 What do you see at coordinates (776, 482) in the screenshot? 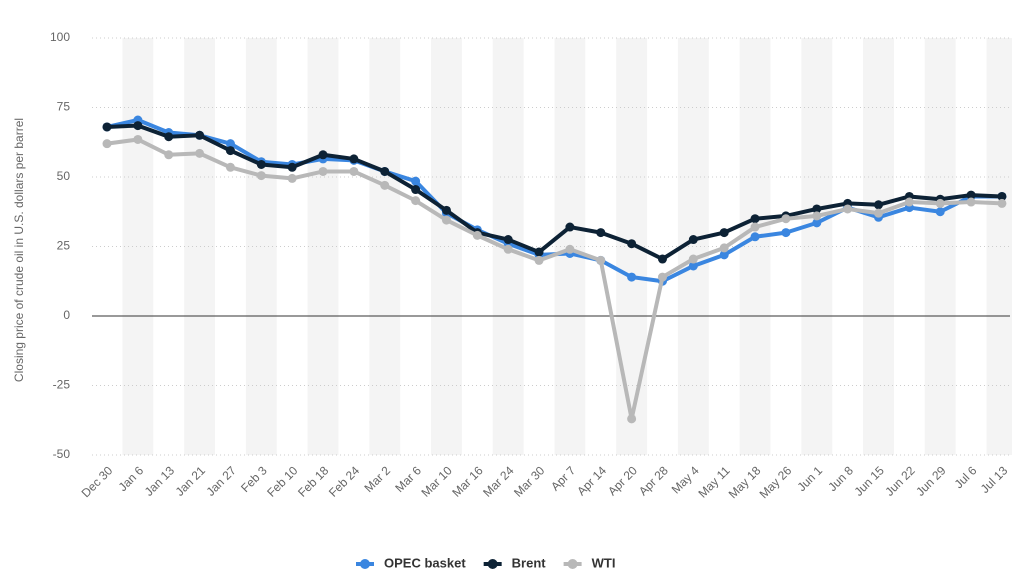
I see `x-tick-label: May 26` at bounding box center [776, 482].